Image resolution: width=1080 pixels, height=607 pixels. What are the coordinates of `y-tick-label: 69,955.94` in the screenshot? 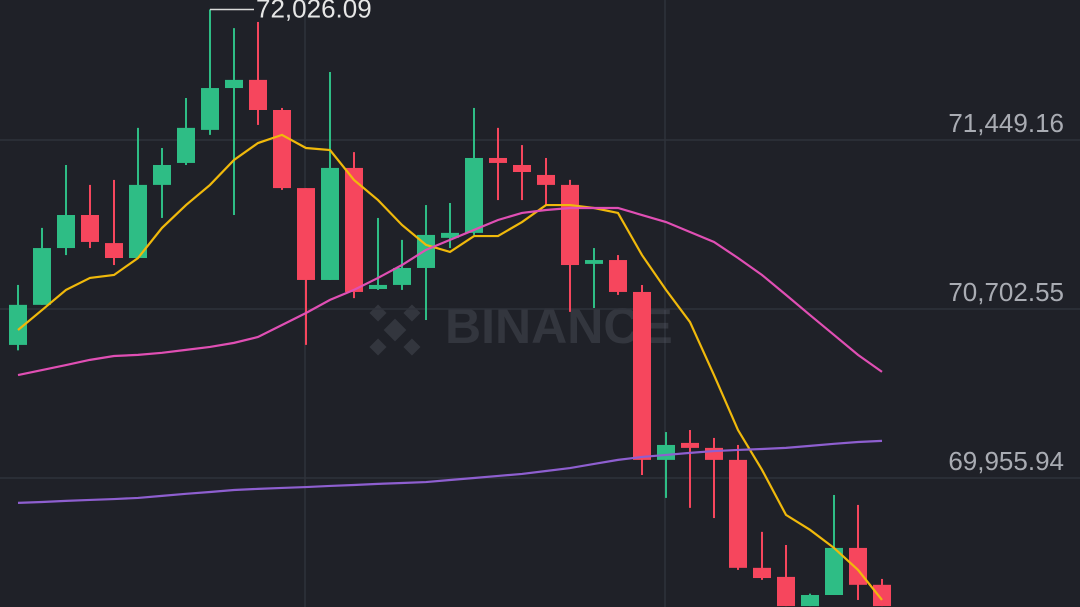 It's located at (1006, 461).